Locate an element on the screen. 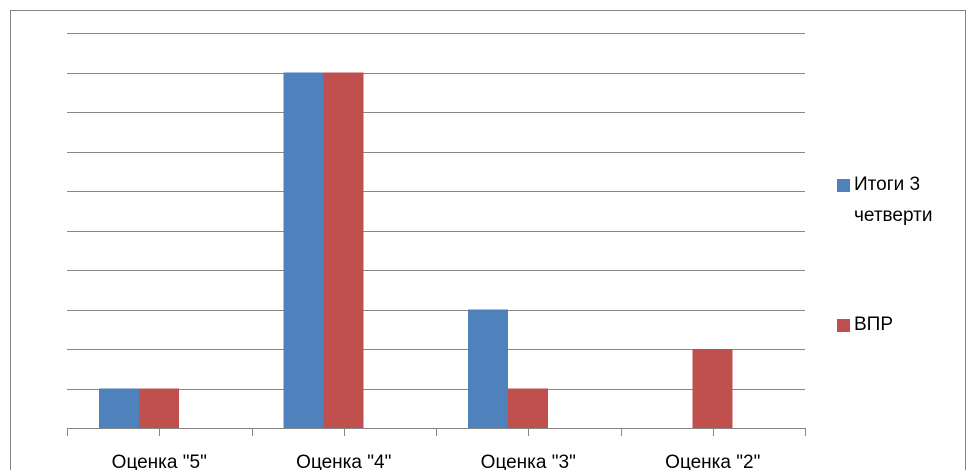 Image resolution: width=973 pixels, height=475 pixels. legend-label-2: ВПР is located at coordinates (873, 324).